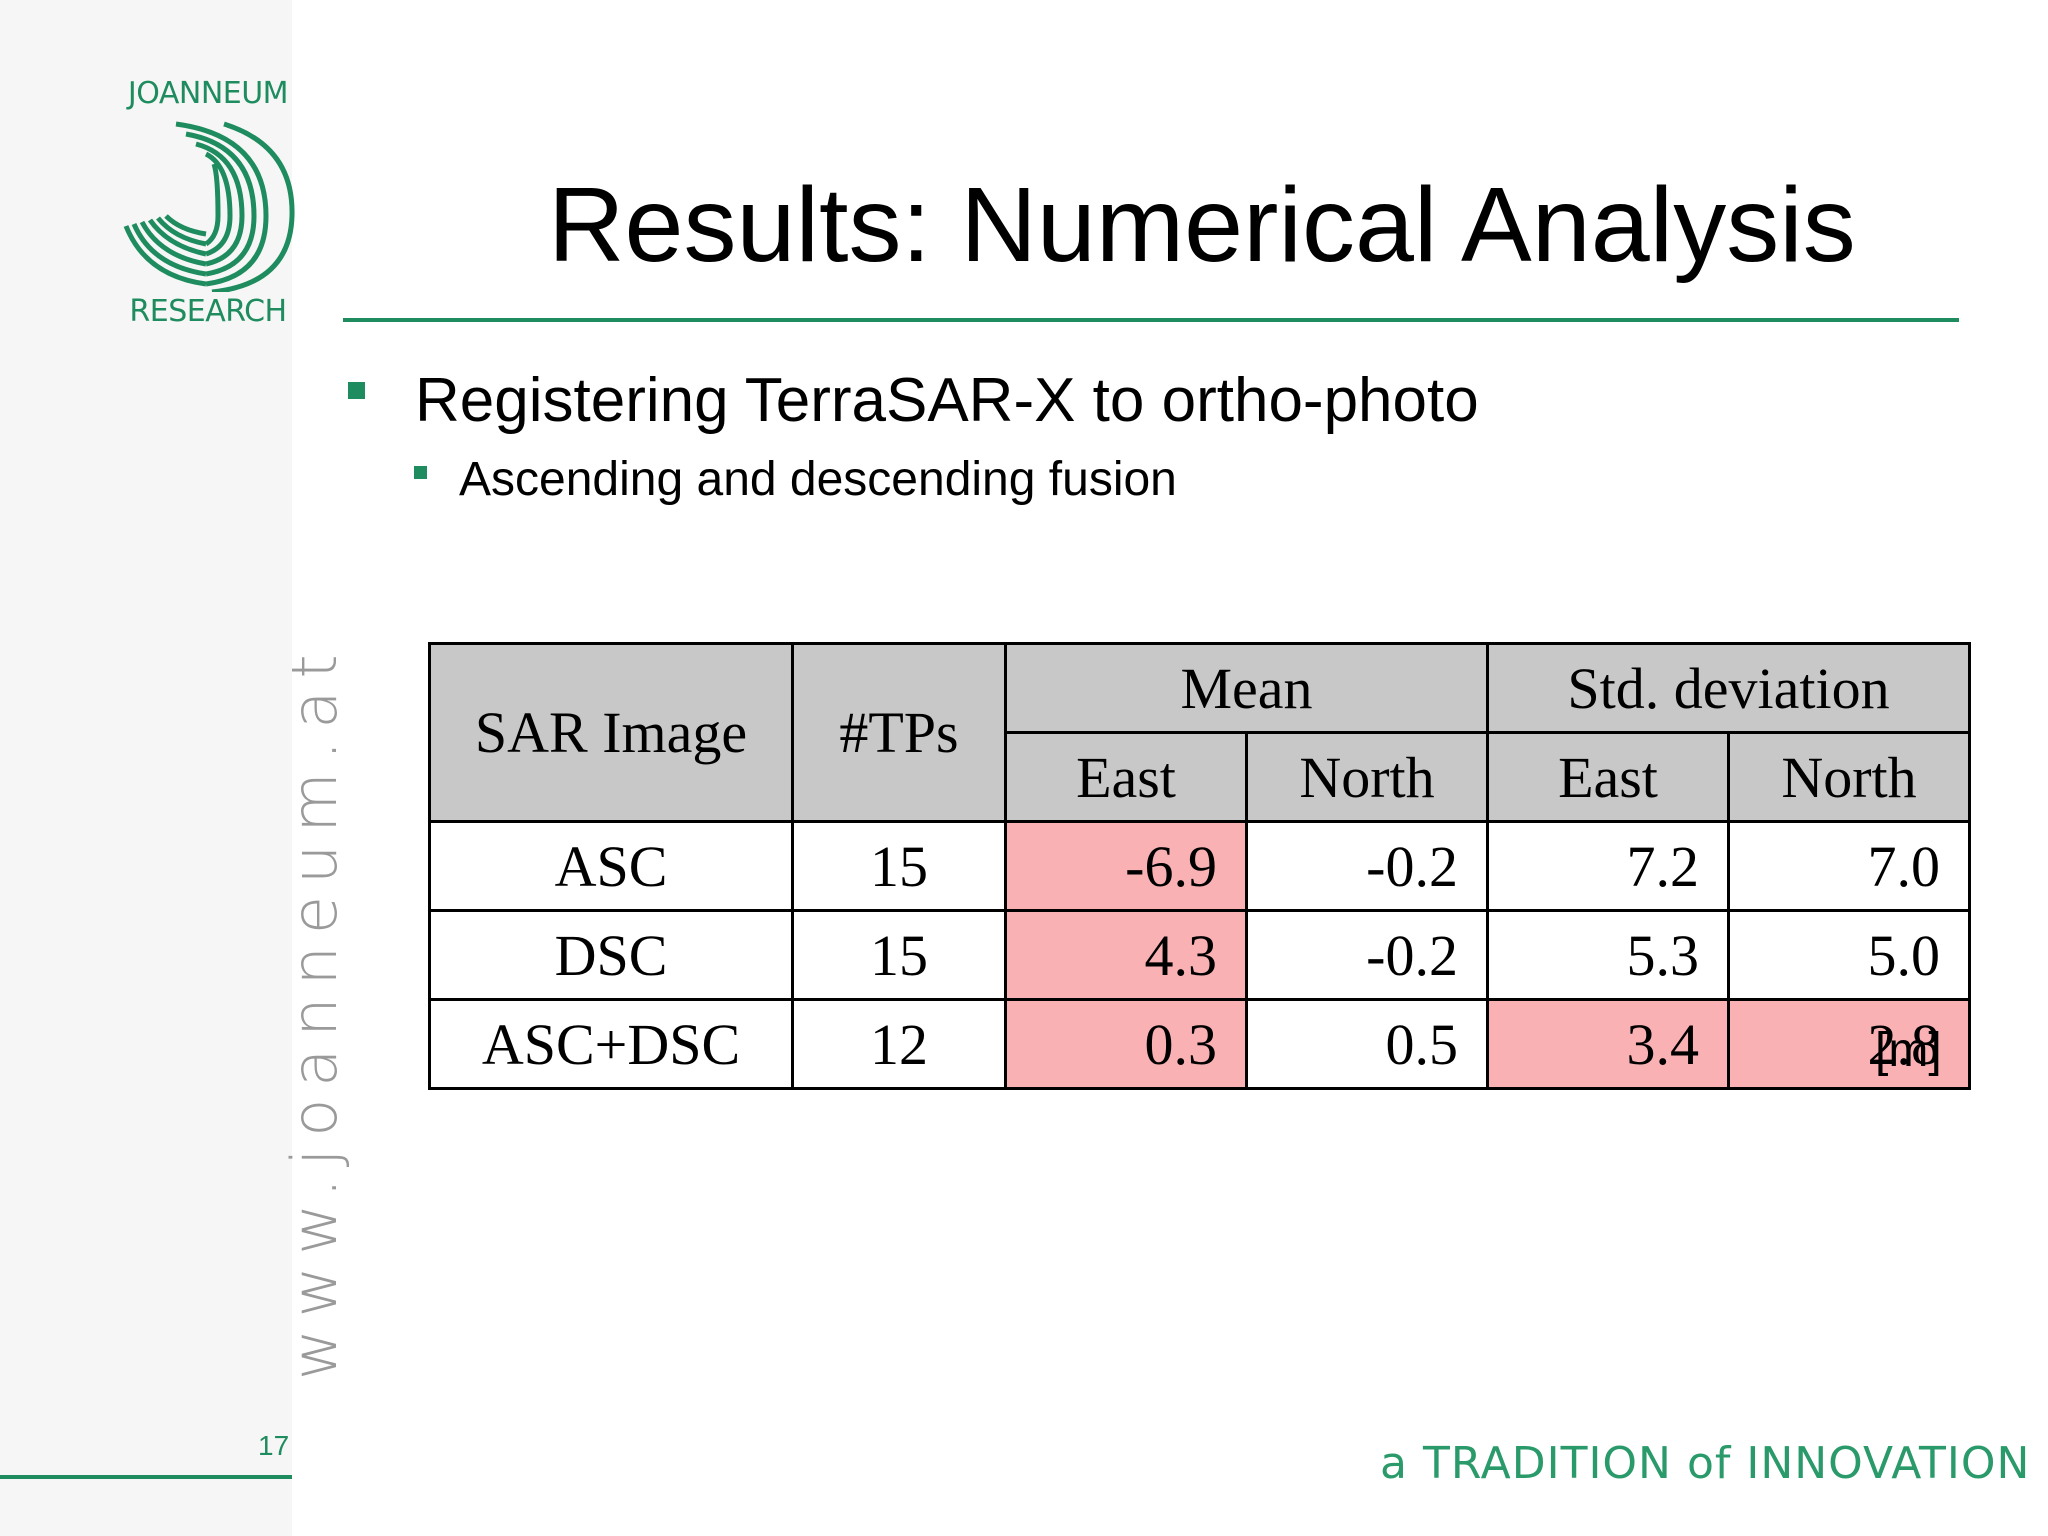 Image resolution: width=2048 pixels, height=1536 pixels. Describe the element at coordinates (1151, 320) in the screenshot. I see `title-divider` at that location.